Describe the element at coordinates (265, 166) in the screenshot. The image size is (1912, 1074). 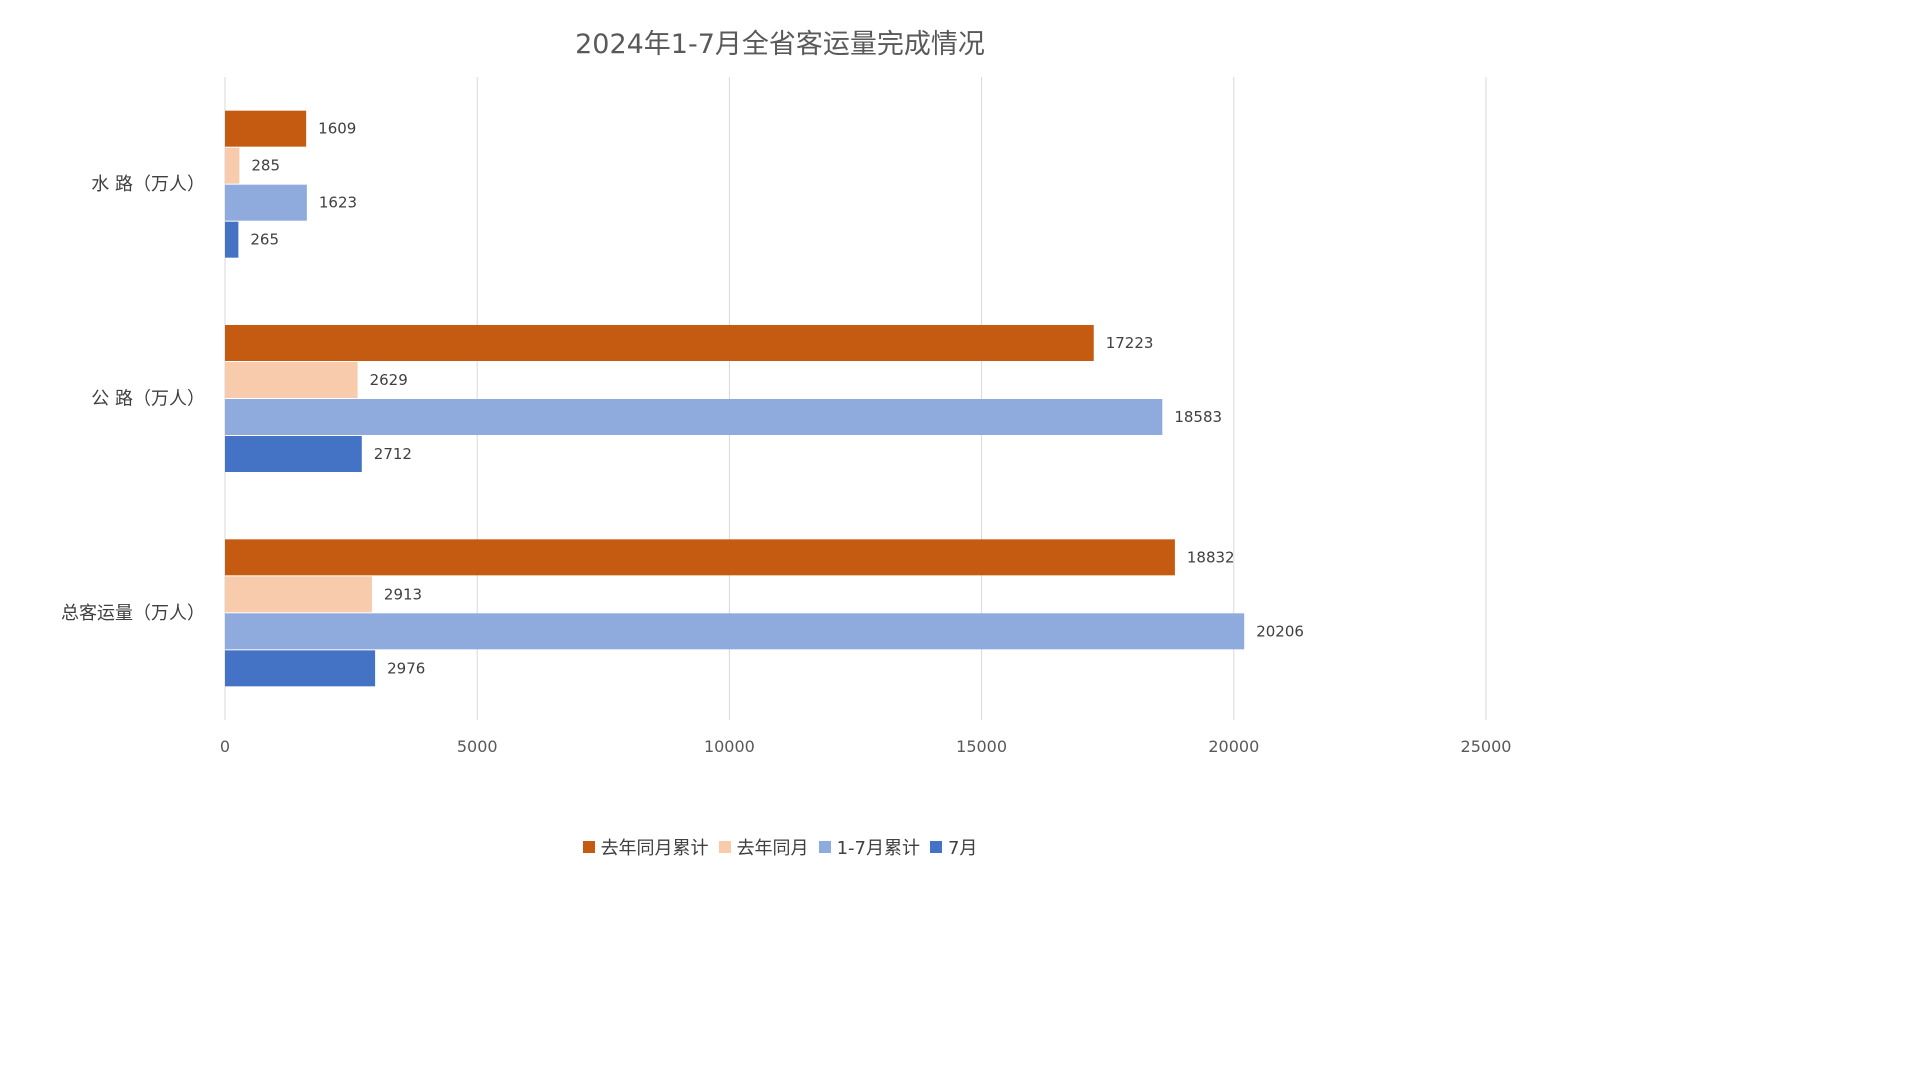
I see `data-label: 285` at that location.